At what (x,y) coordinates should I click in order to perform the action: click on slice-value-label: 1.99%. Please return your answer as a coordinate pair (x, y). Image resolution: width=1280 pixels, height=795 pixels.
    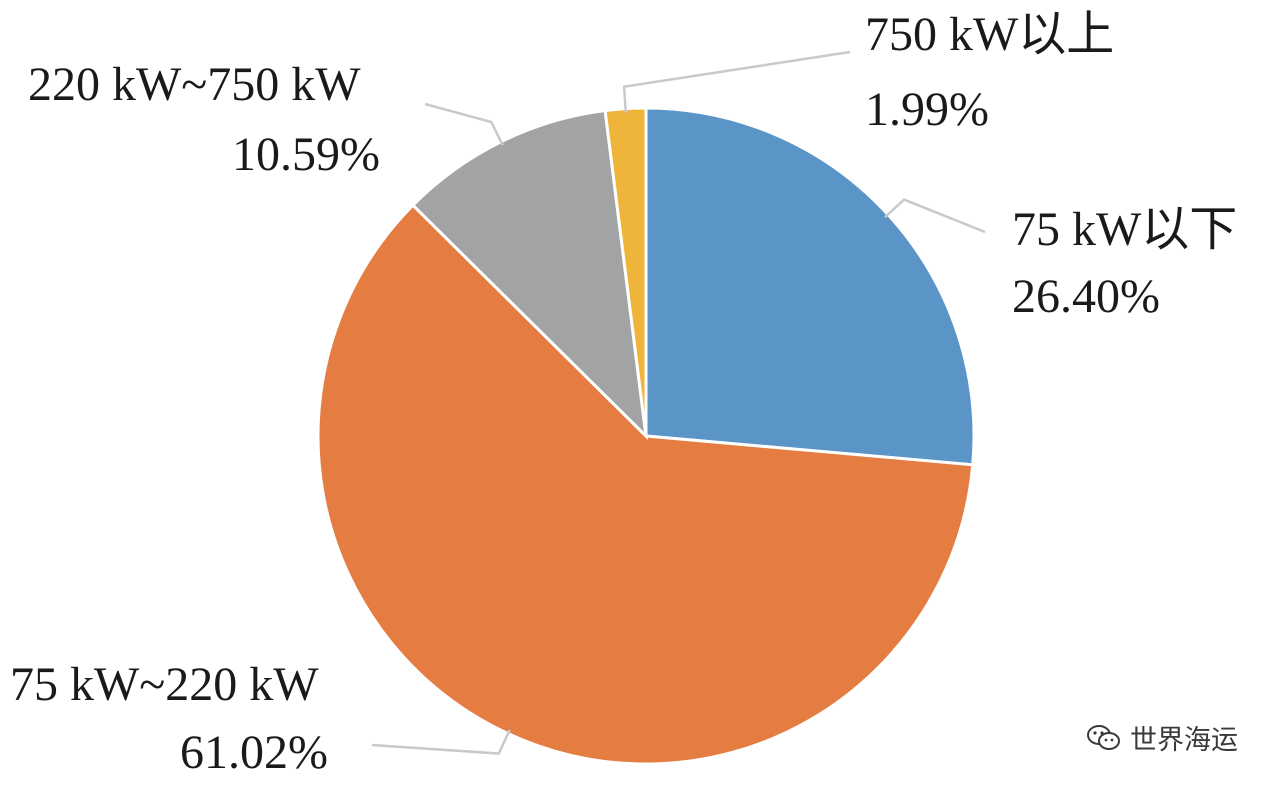
    Looking at the image, I should click on (927, 109).